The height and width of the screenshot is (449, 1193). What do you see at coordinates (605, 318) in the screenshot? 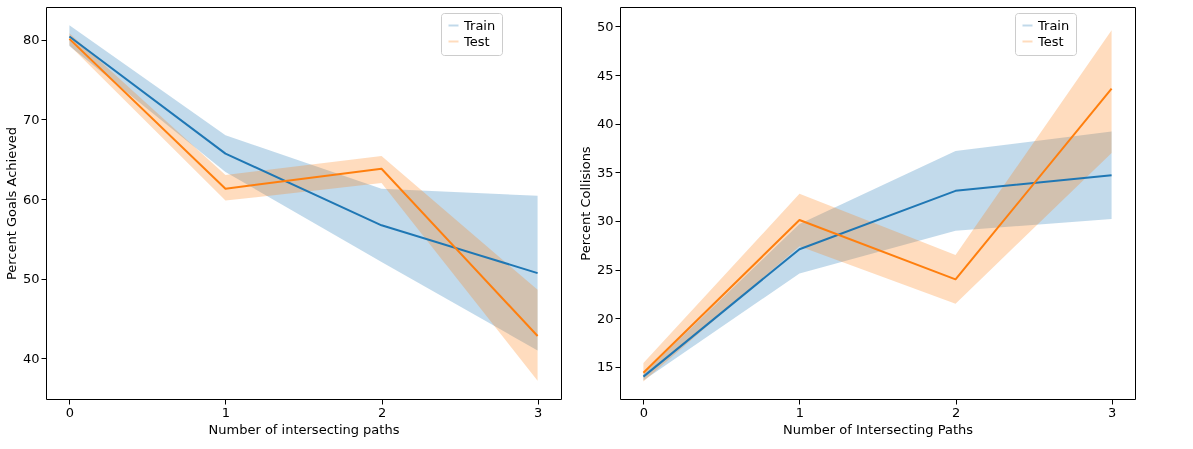
I see `y-tick-label: 20` at bounding box center [605, 318].